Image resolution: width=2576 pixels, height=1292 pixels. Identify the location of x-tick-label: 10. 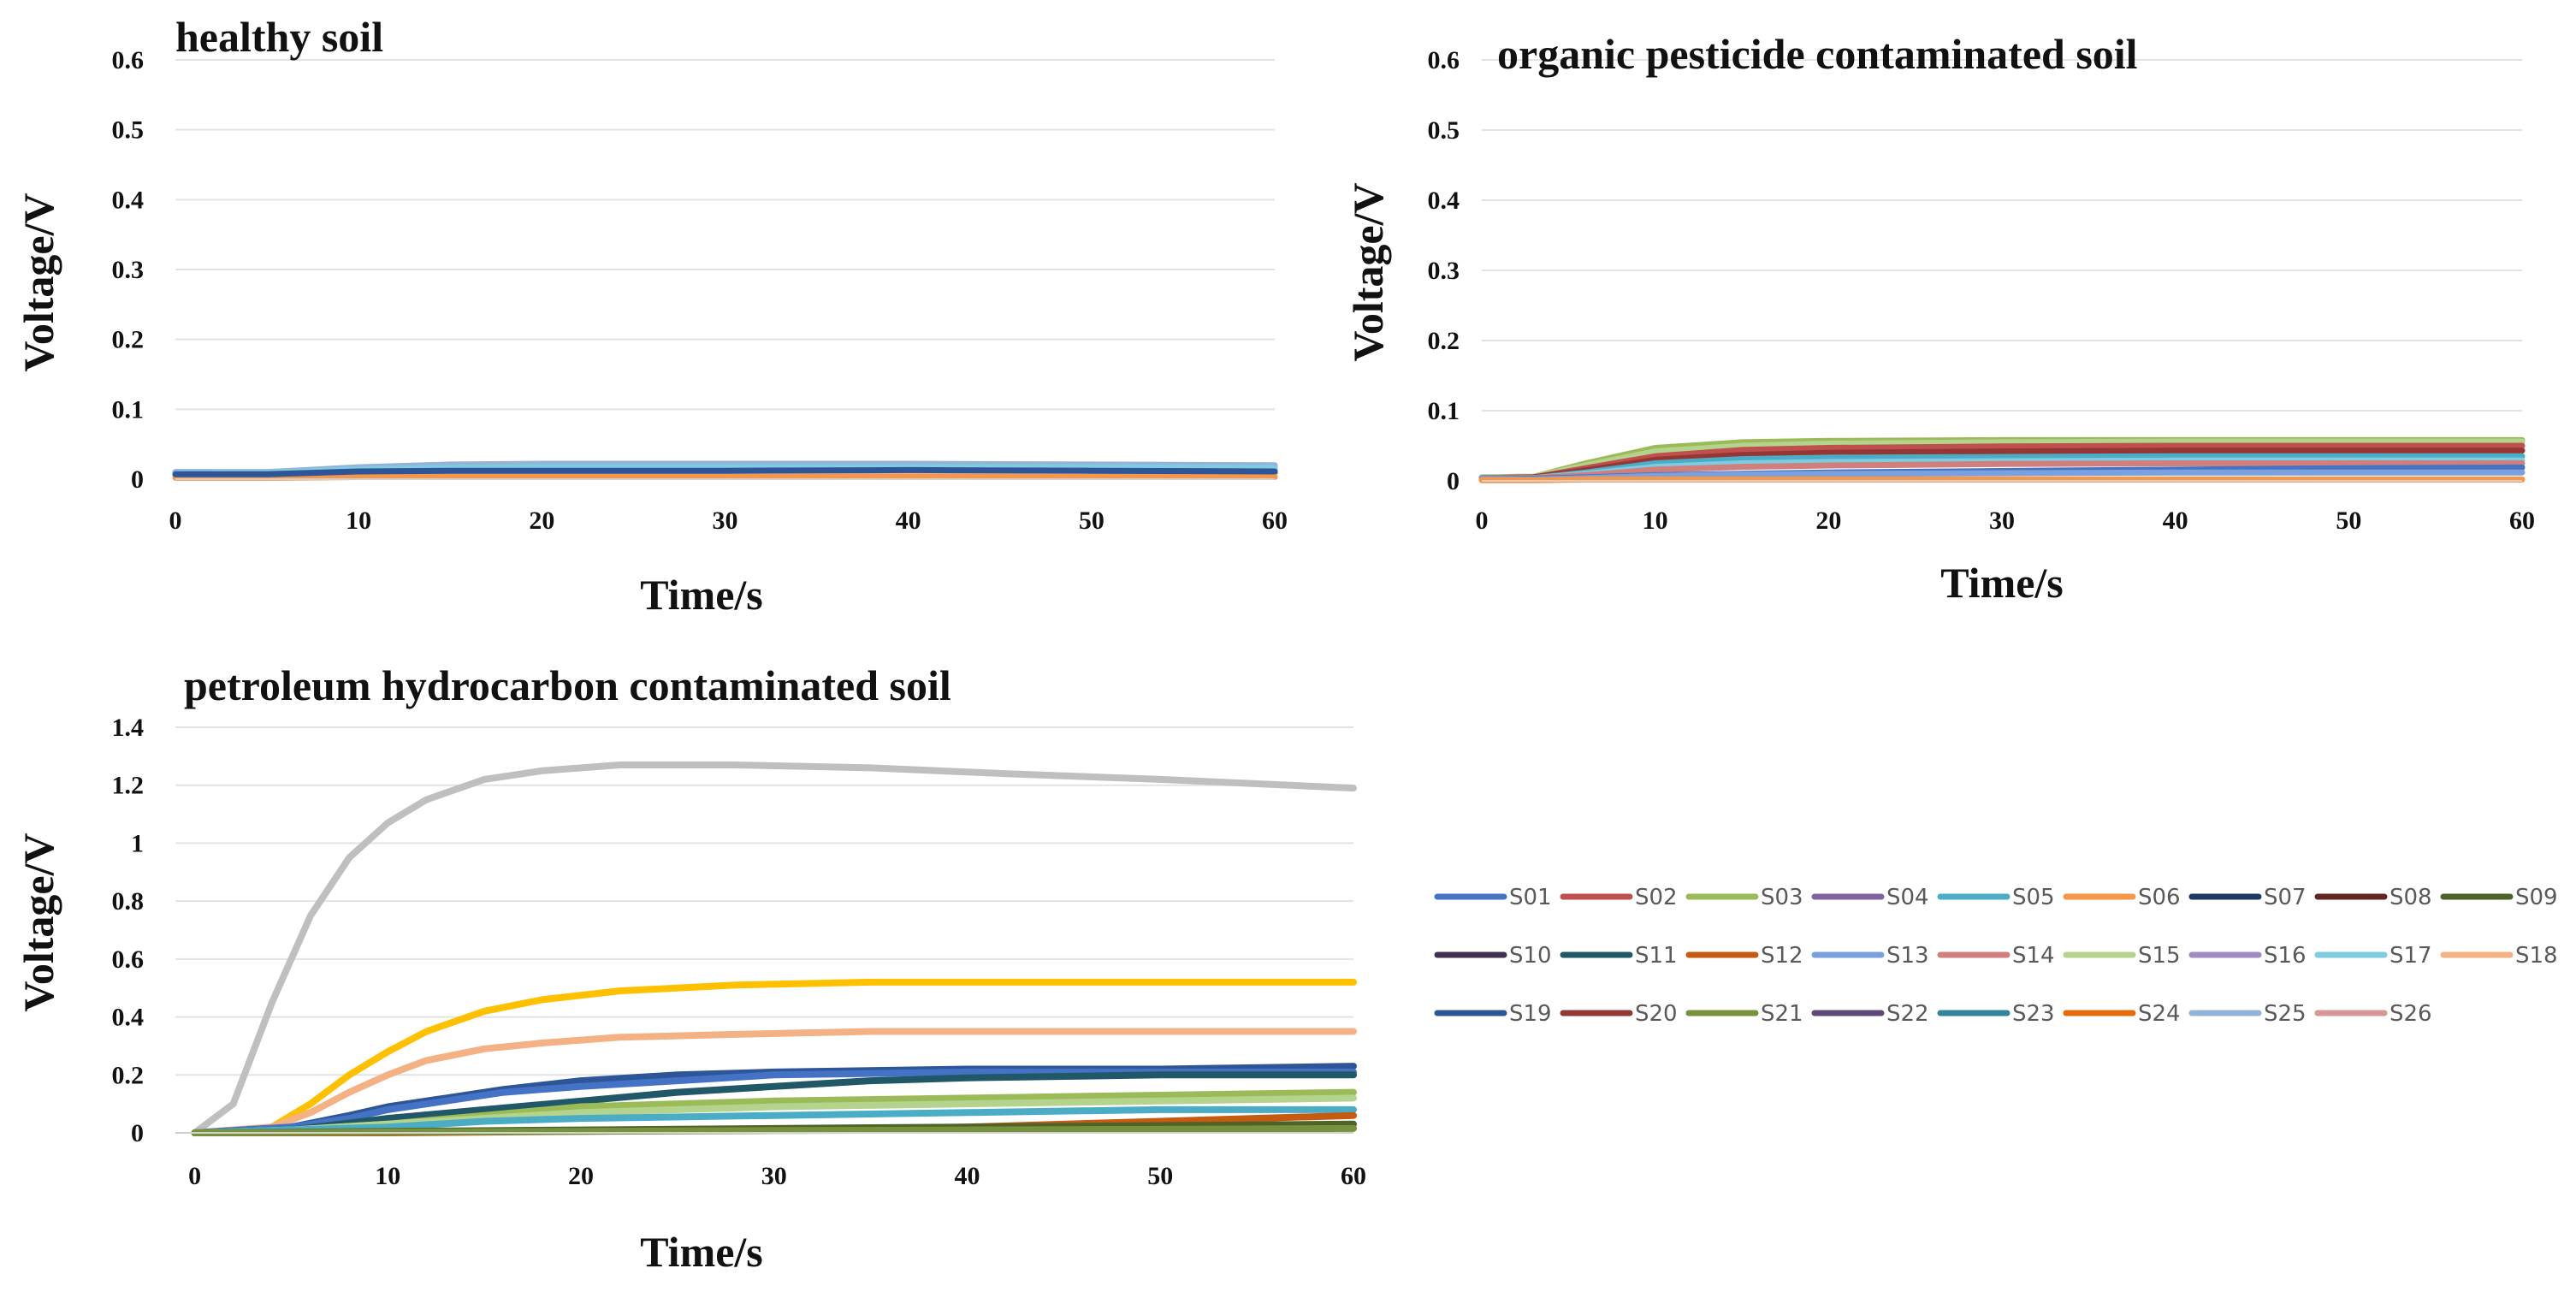
(1655, 521).